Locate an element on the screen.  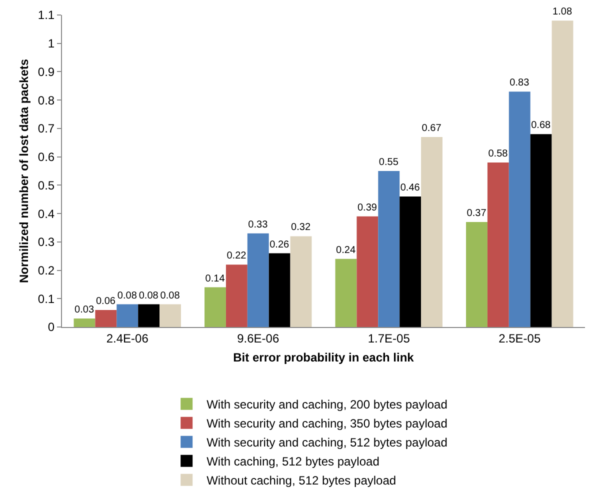
y-tick-label: 0.3 is located at coordinates (46, 242).